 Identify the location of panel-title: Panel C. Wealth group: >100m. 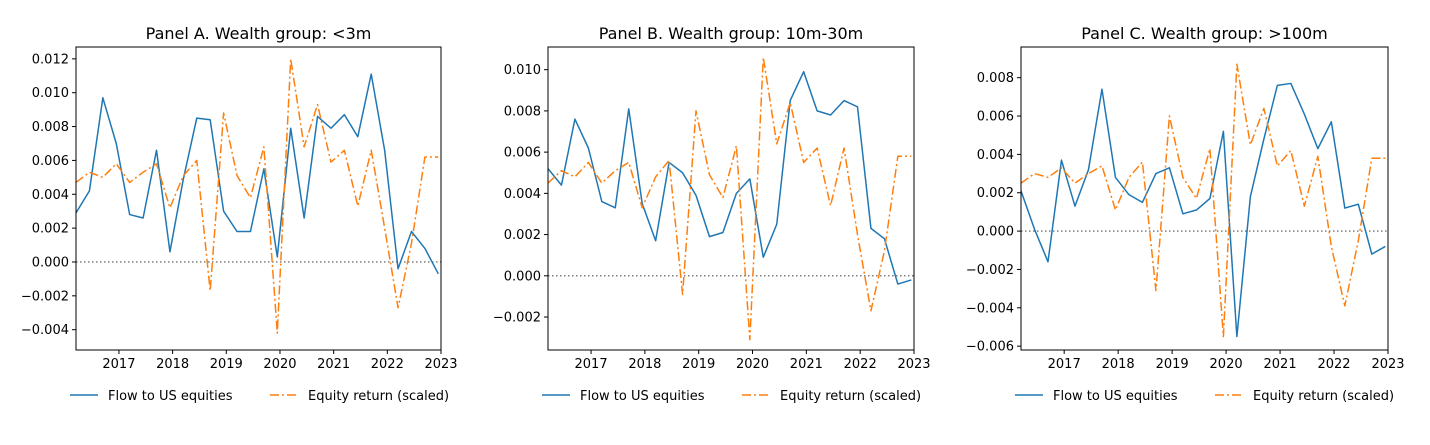
(1204, 33).